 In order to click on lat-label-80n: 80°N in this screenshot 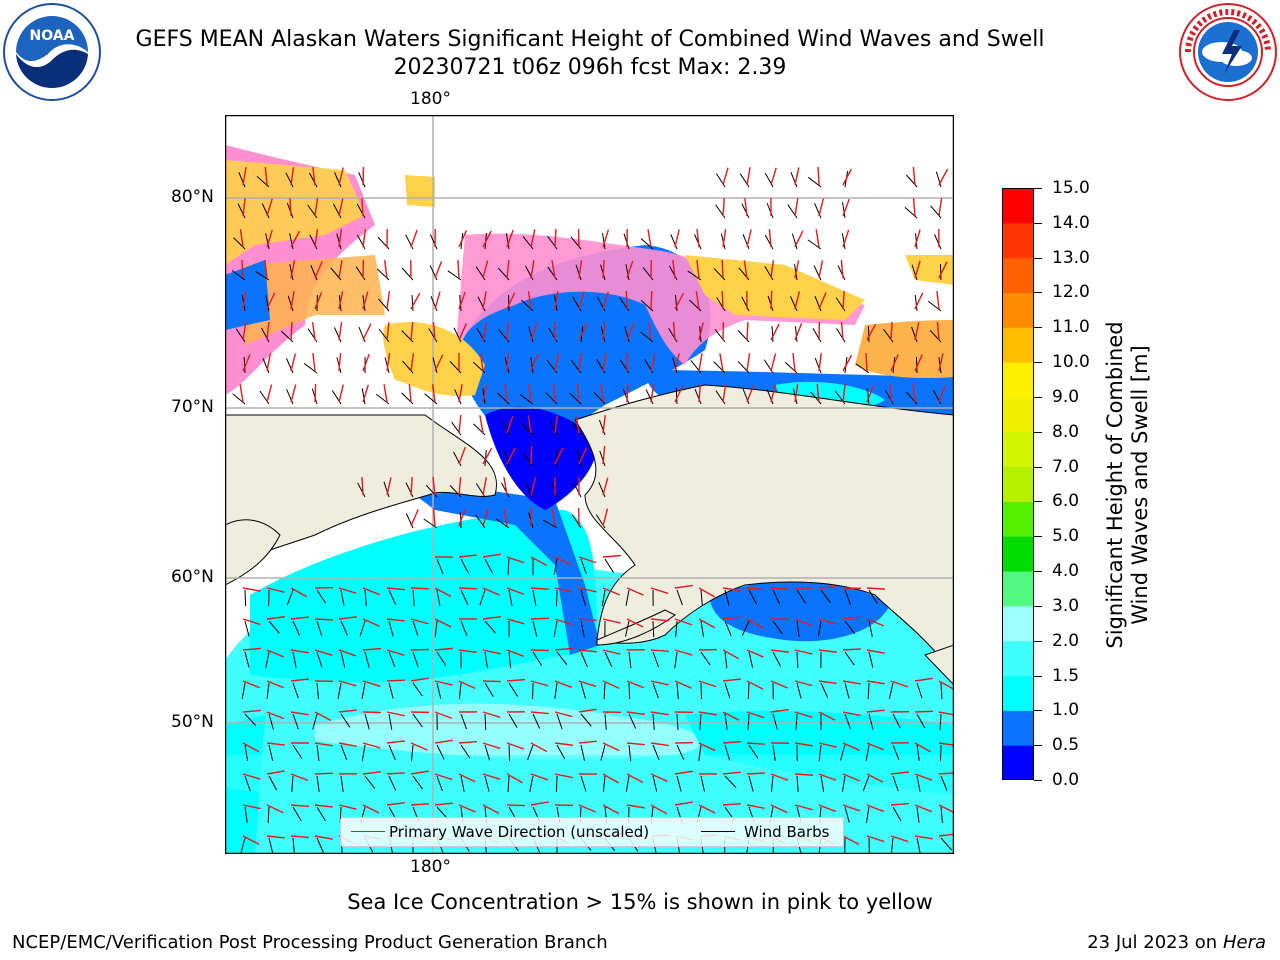, I will do `click(192, 197)`.